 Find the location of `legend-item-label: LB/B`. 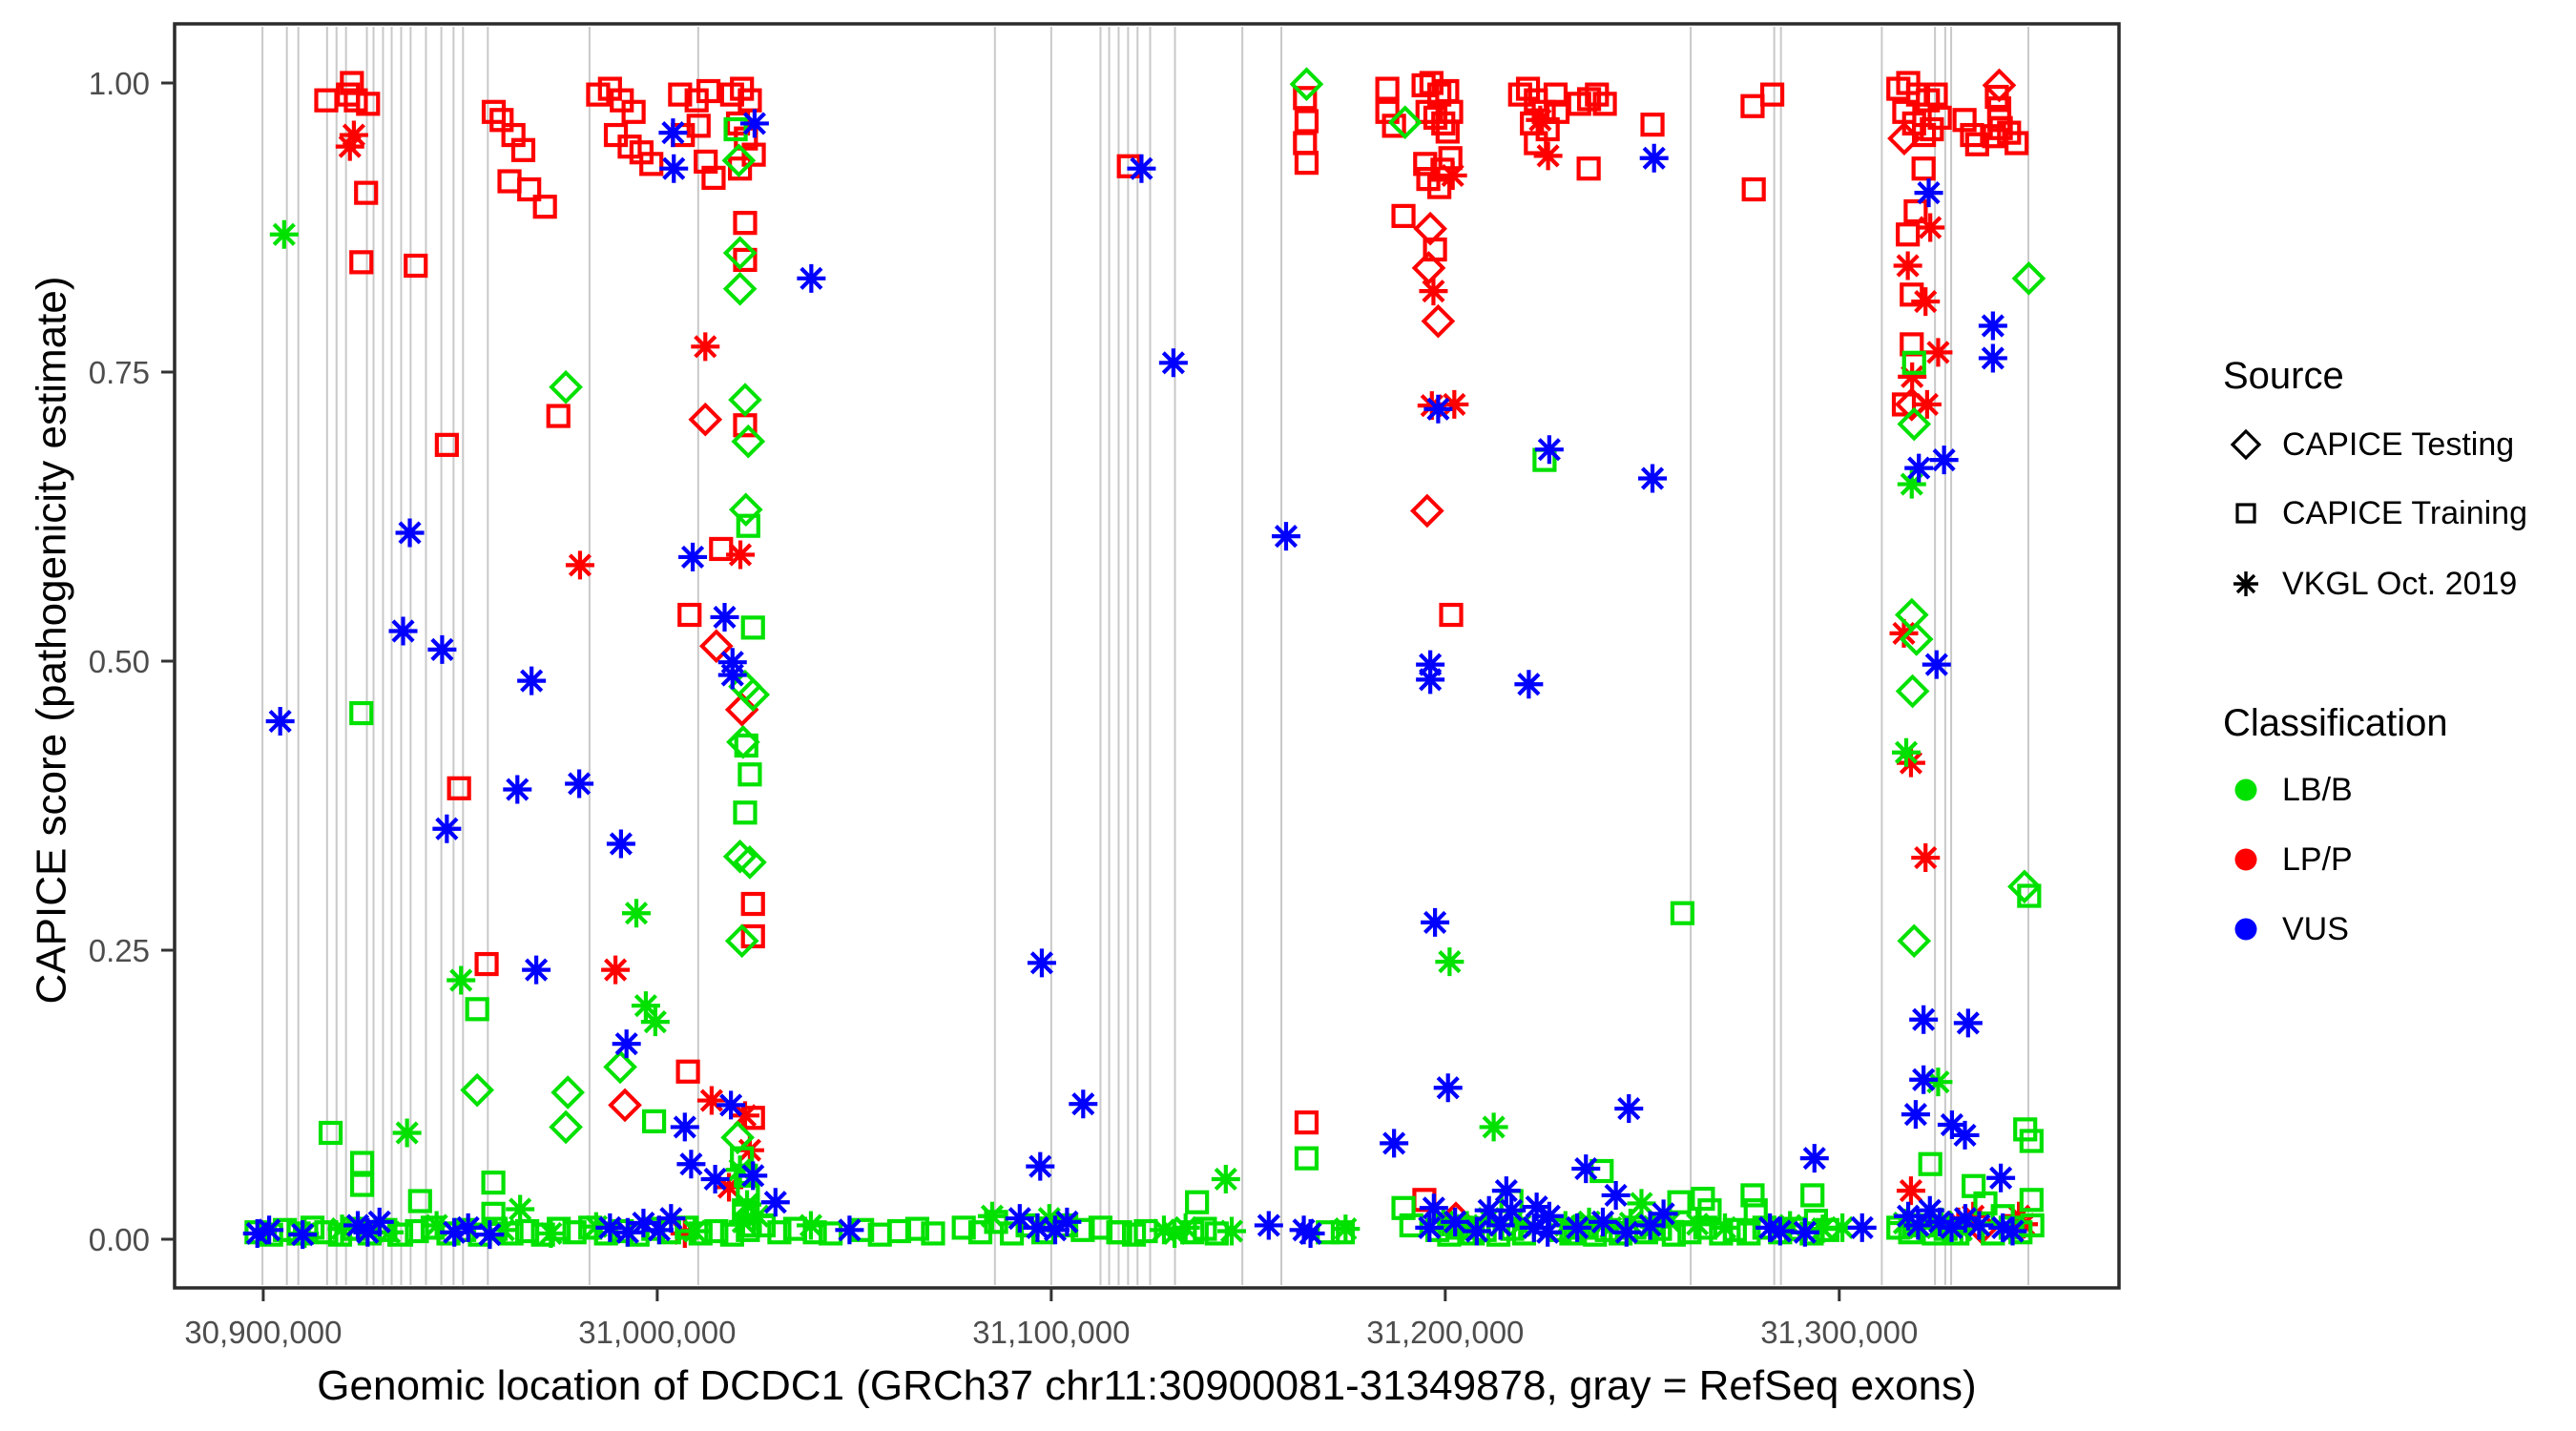

legend-item-label: LB/B is located at coordinates (2317, 789).